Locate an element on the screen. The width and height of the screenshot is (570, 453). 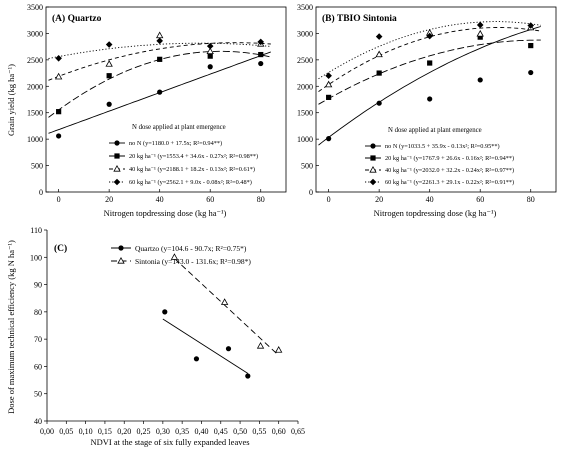
panel-c-legend-label-0: Quartzo (y=104.6 - 90.7x; R²=0.75*) is located at coordinates (191, 248).